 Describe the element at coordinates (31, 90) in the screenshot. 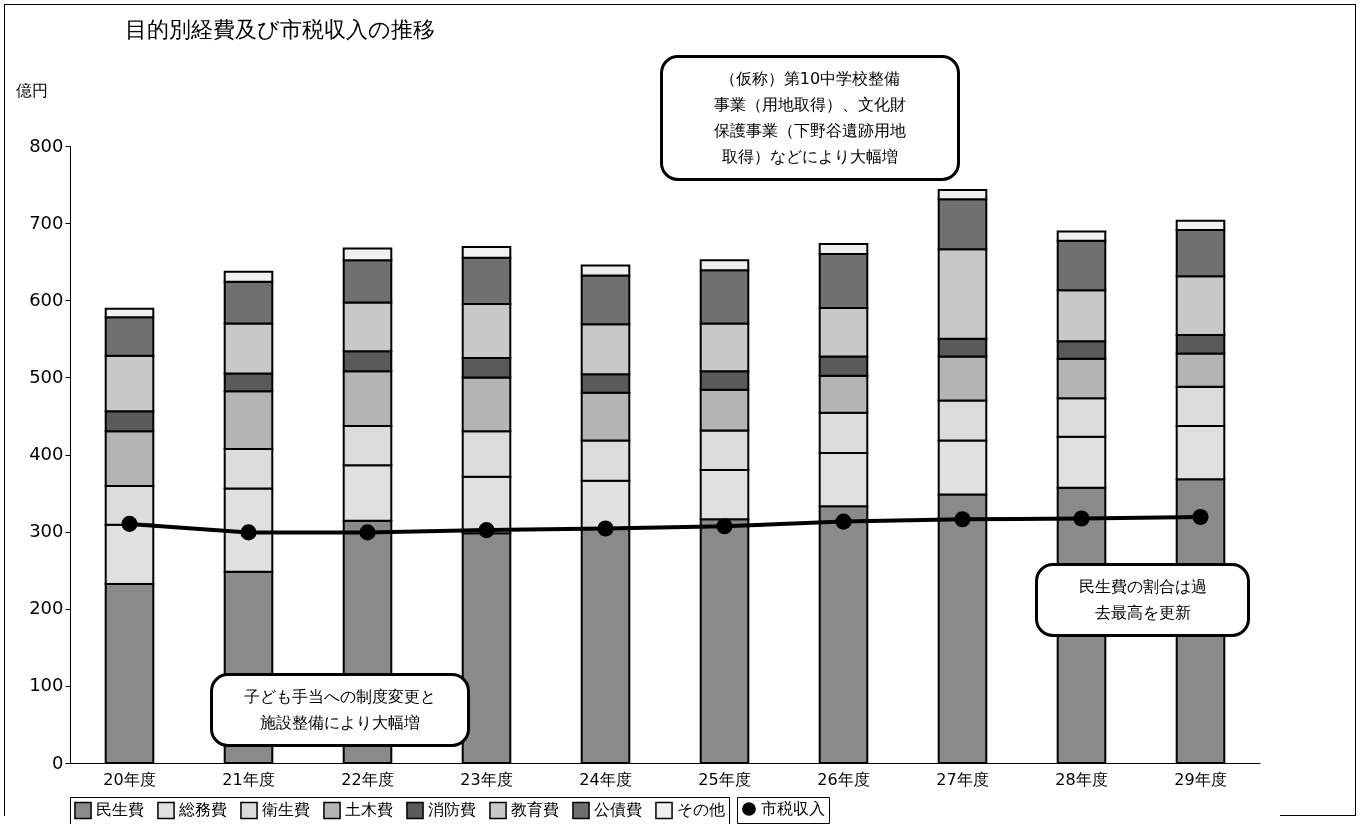

I see `y-axis-title: 億円` at that location.